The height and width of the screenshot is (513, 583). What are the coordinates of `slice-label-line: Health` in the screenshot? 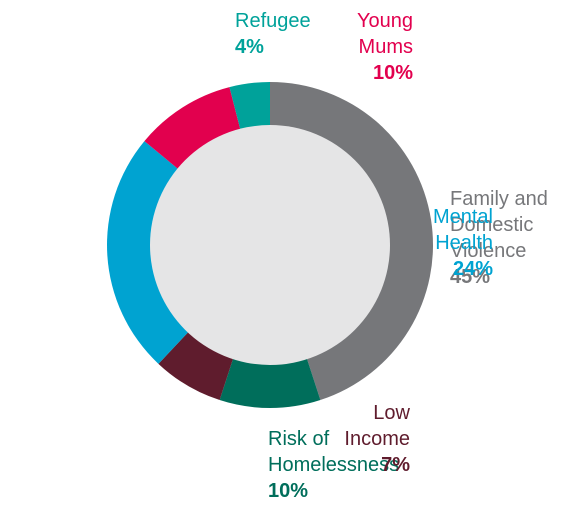 It's located at (464, 243).